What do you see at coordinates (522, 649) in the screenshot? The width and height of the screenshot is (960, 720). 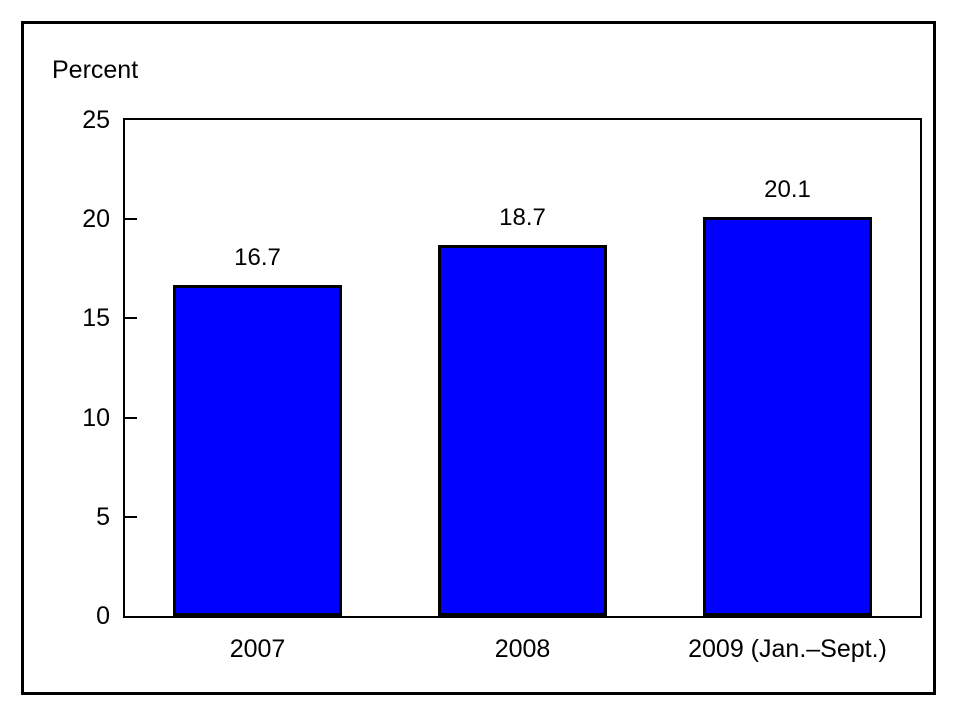 I see `x-tick-label: 2008` at bounding box center [522, 649].